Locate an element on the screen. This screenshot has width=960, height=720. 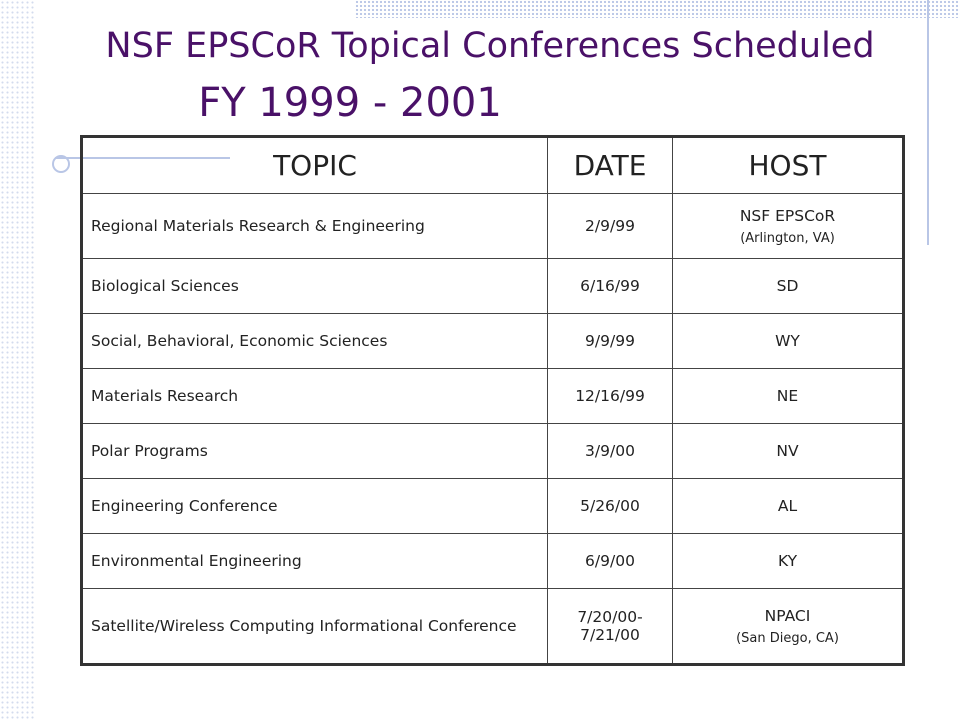
host-cell: SD is located at coordinates (788, 286).